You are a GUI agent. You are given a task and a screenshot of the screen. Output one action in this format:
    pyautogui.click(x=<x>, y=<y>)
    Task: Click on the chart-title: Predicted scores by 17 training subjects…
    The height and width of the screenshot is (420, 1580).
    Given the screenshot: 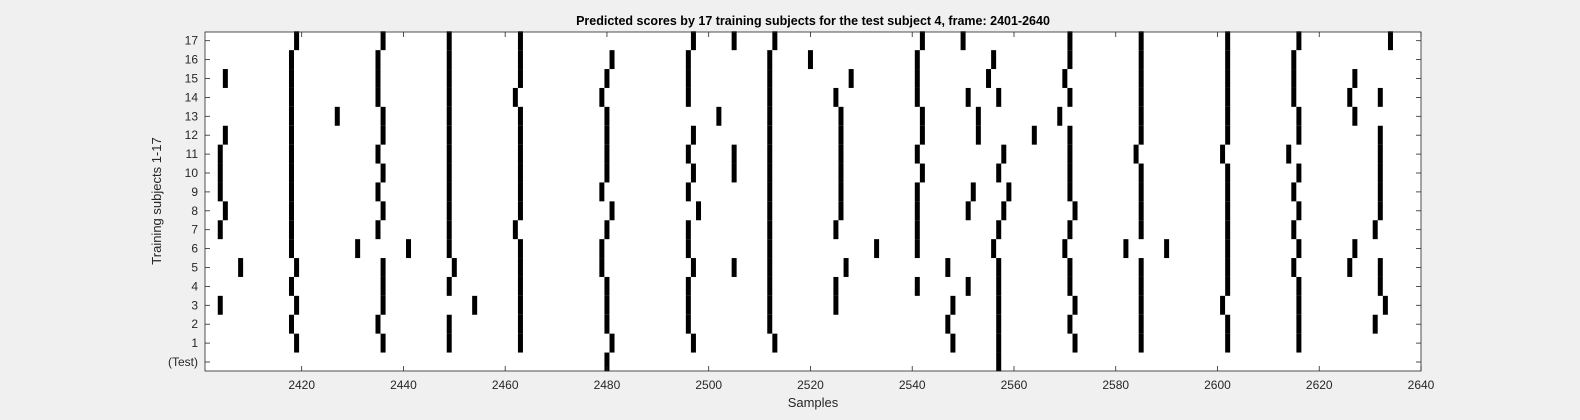 What is the action you would take?
    pyautogui.click(x=813, y=21)
    